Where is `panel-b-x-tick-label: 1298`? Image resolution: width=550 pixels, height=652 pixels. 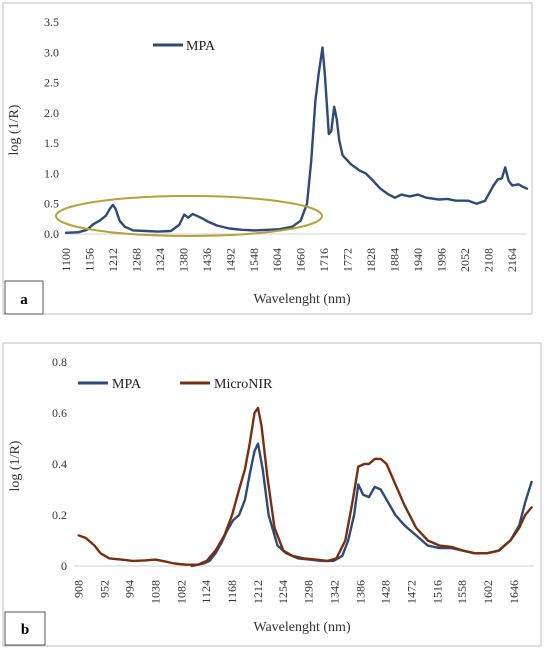
panel-b-x-tick-label: 1298 is located at coordinates (309, 592).